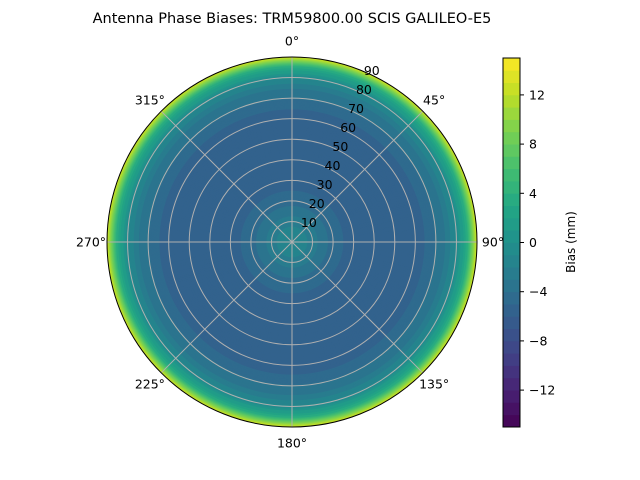 This screenshot has height=480, width=640. Describe the element at coordinates (372, 70) in the screenshot. I see `radial-tick-label: 90` at that location.